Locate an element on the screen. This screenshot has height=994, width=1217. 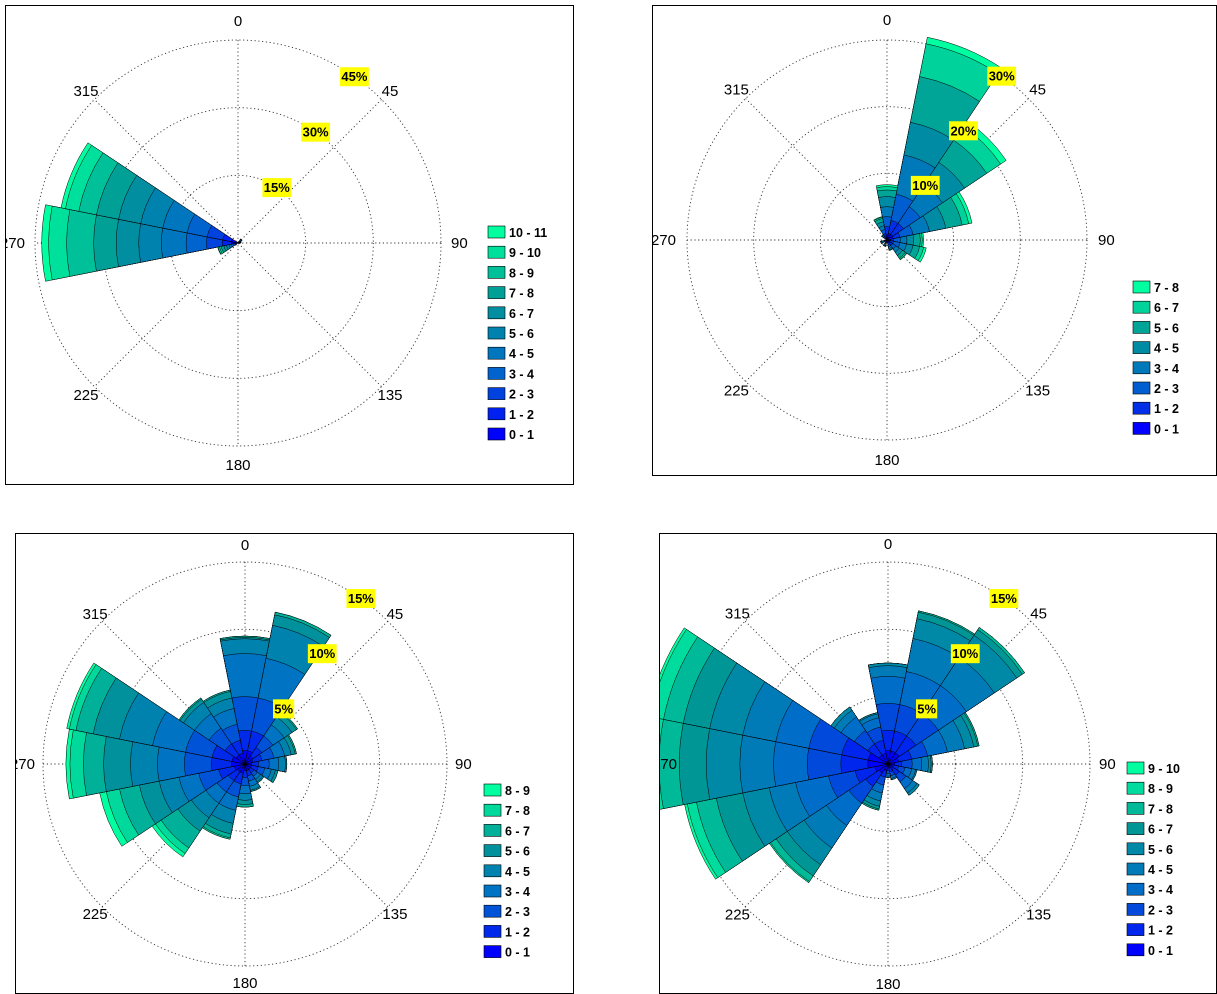
svg-text: 5% is located at coordinates (283, 708).